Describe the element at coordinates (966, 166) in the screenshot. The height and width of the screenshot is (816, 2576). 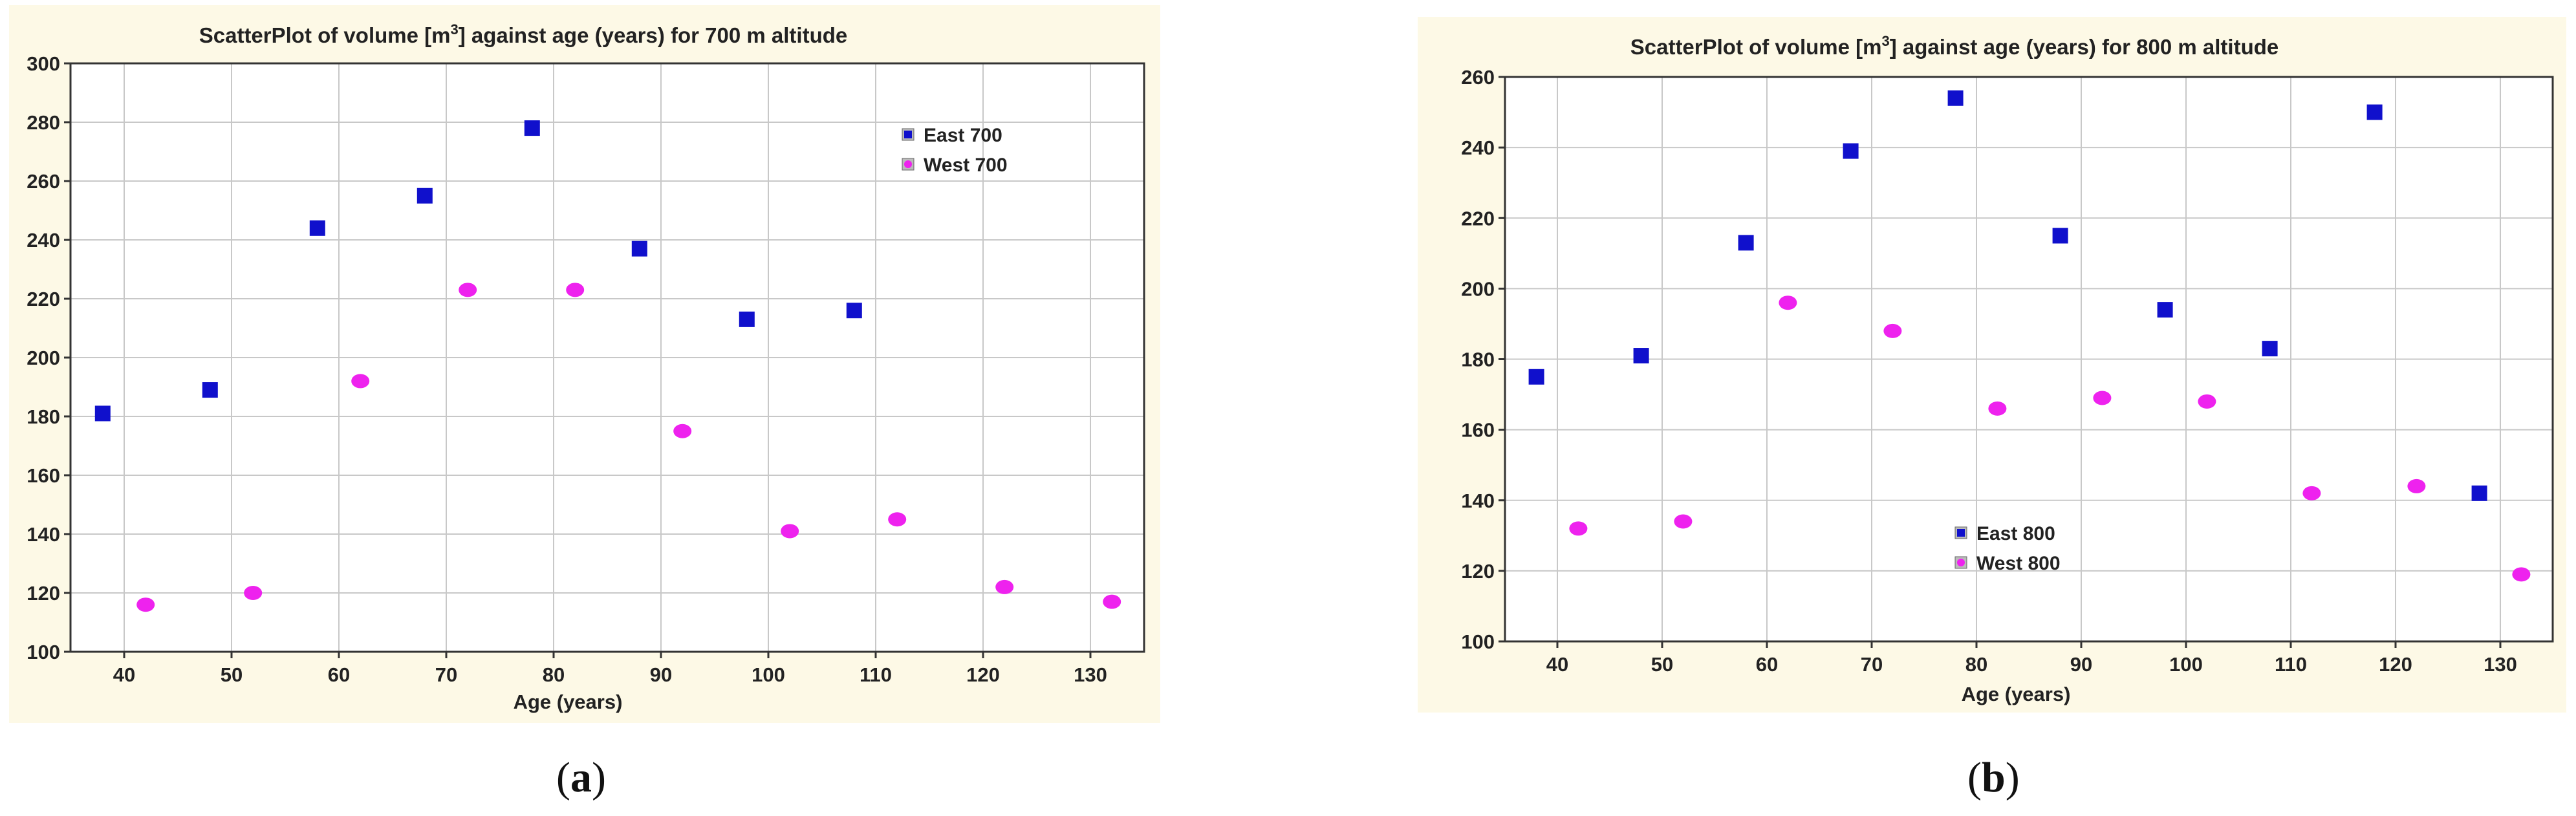
I see `legend-label: West 700` at that location.